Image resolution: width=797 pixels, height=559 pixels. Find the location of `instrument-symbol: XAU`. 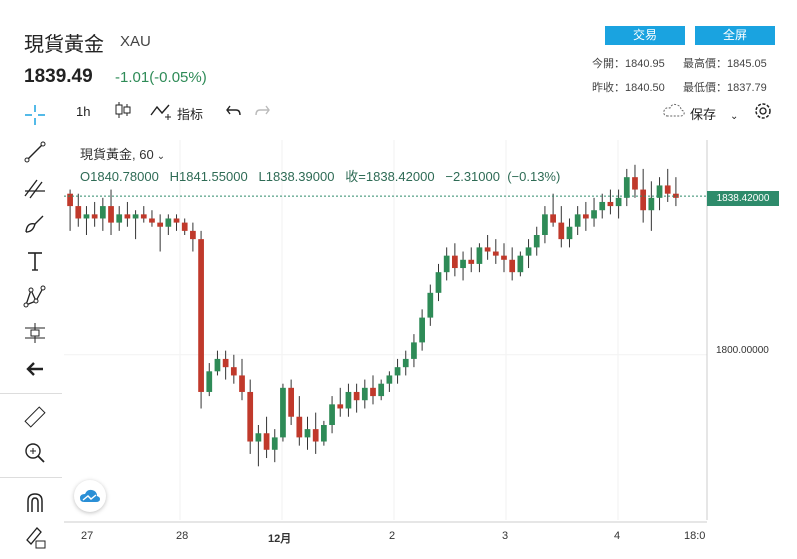

instrument-symbol: XAU is located at coordinates (135, 41).